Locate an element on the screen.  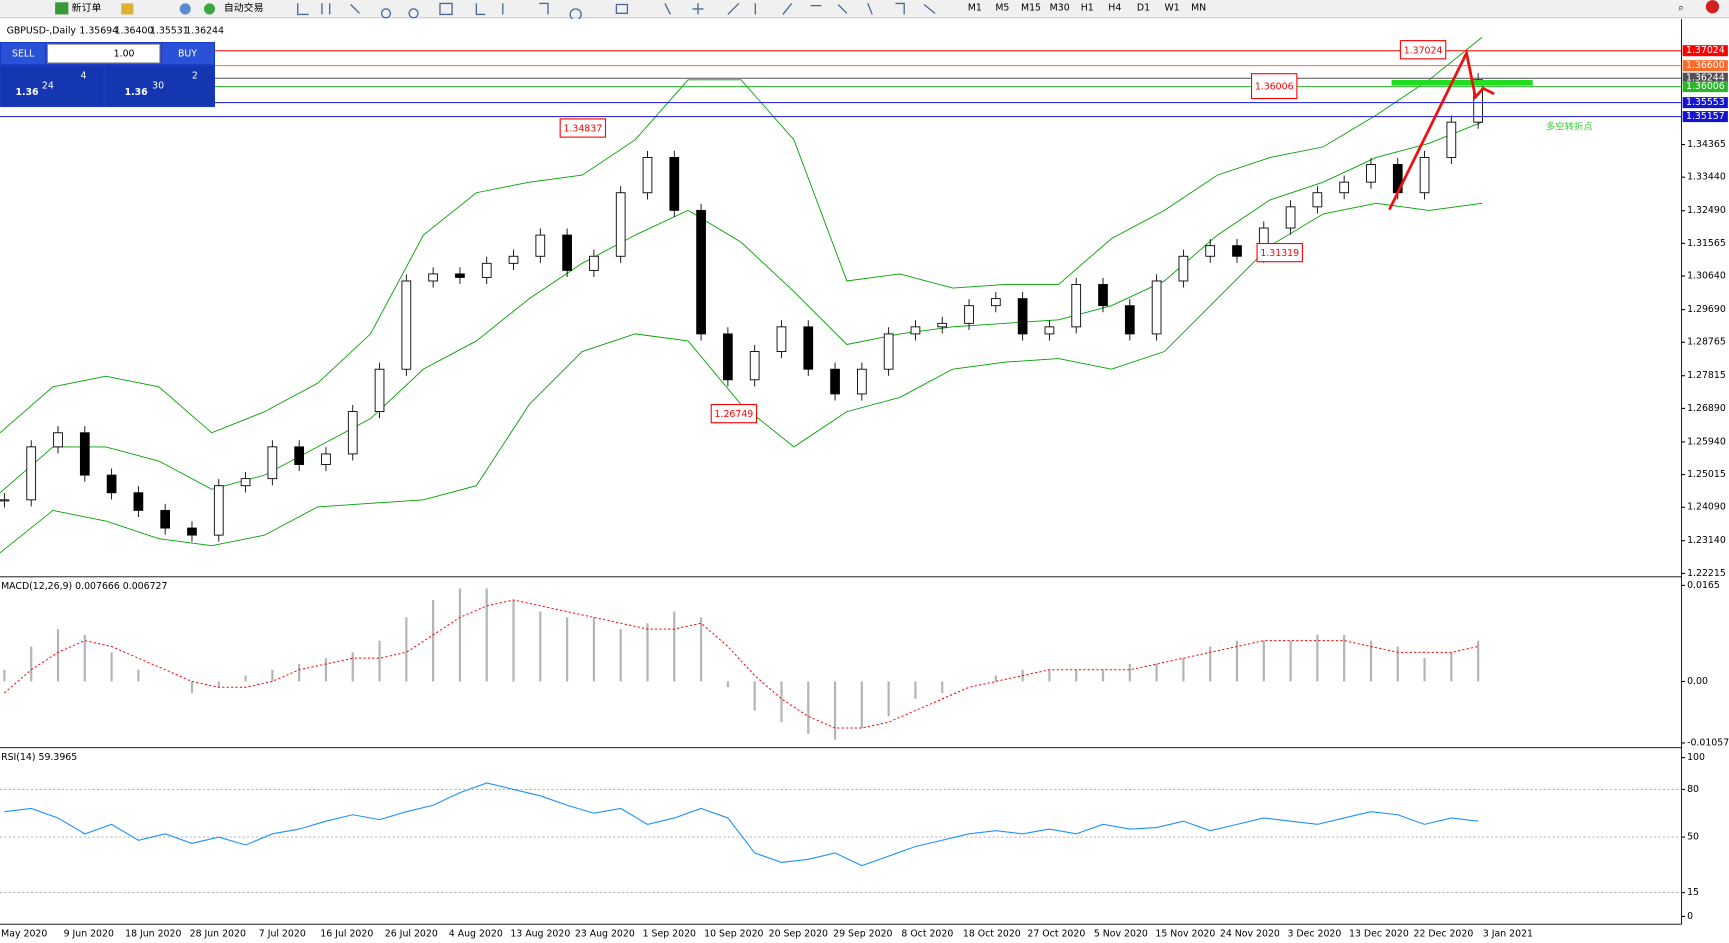
x-tick-label: 13 Dec 2020 is located at coordinates (1379, 934).